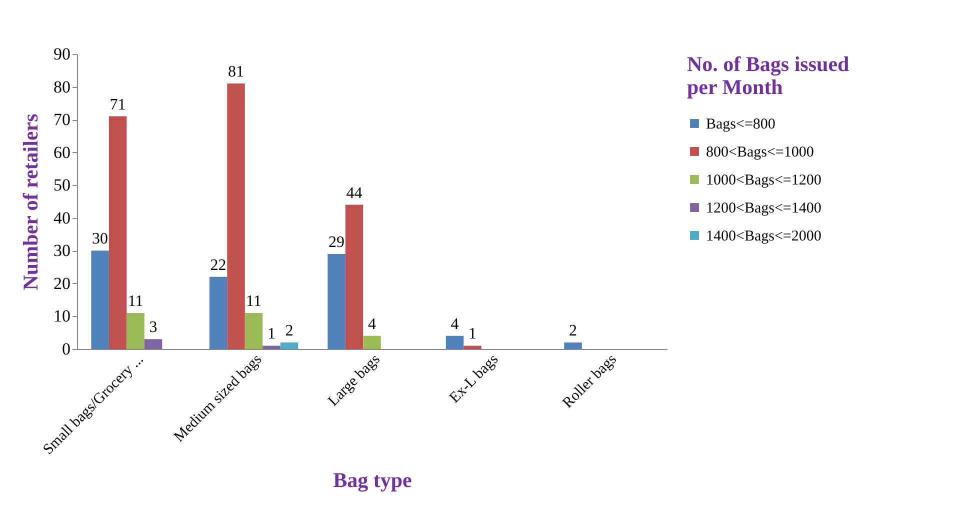  What do you see at coordinates (62, 250) in the screenshot?
I see `y-tick-label: 30` at bounding box center [62, 250].